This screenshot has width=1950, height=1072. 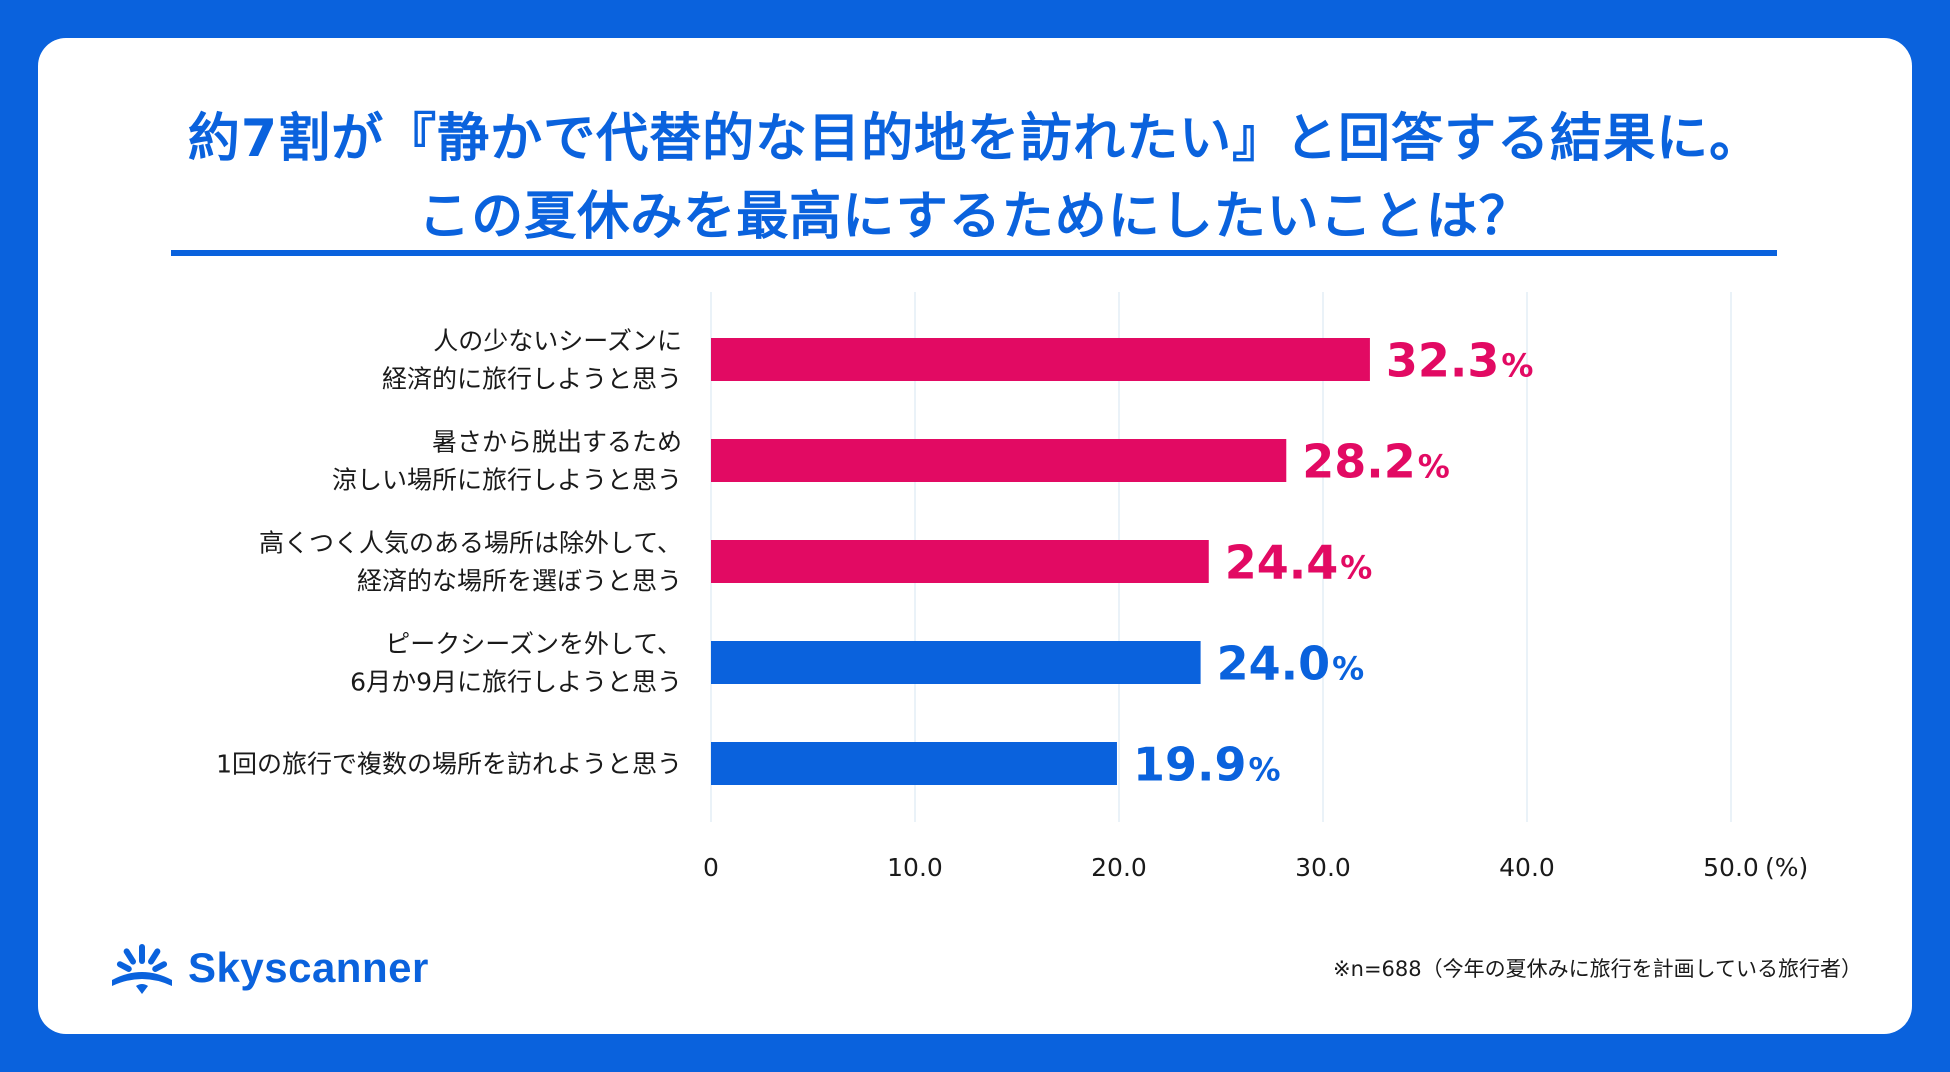 What do you see at coordinates (1376, 462) in the screenshot?
I see `value-label: 28.2%` at bounding box center [1376, 462].